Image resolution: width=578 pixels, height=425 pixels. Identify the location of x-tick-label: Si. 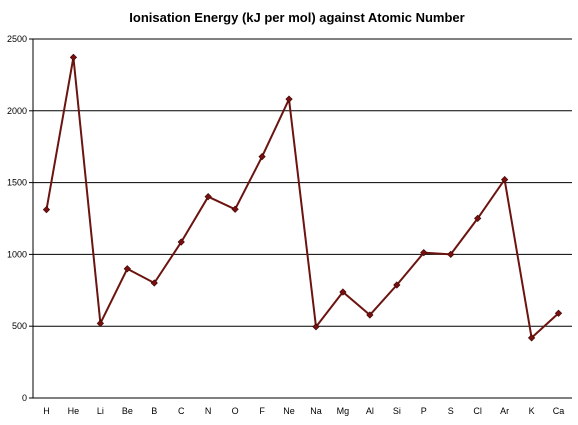
(397, 411).